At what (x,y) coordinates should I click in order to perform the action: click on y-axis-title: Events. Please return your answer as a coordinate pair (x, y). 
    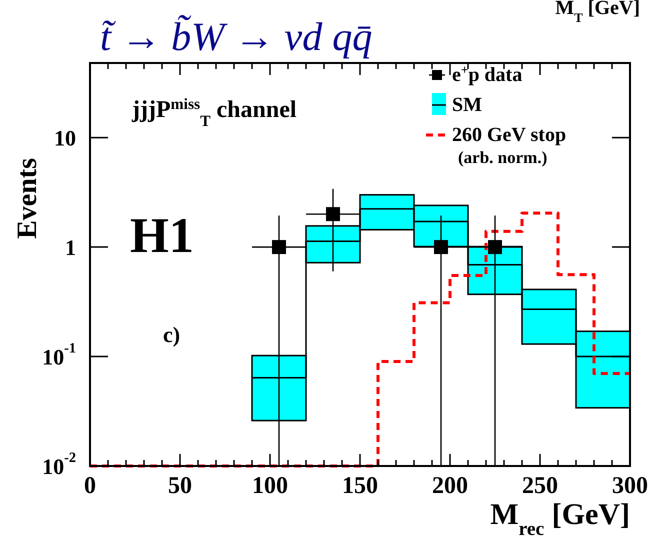
    Looking at the image, I should click on (27, 198).